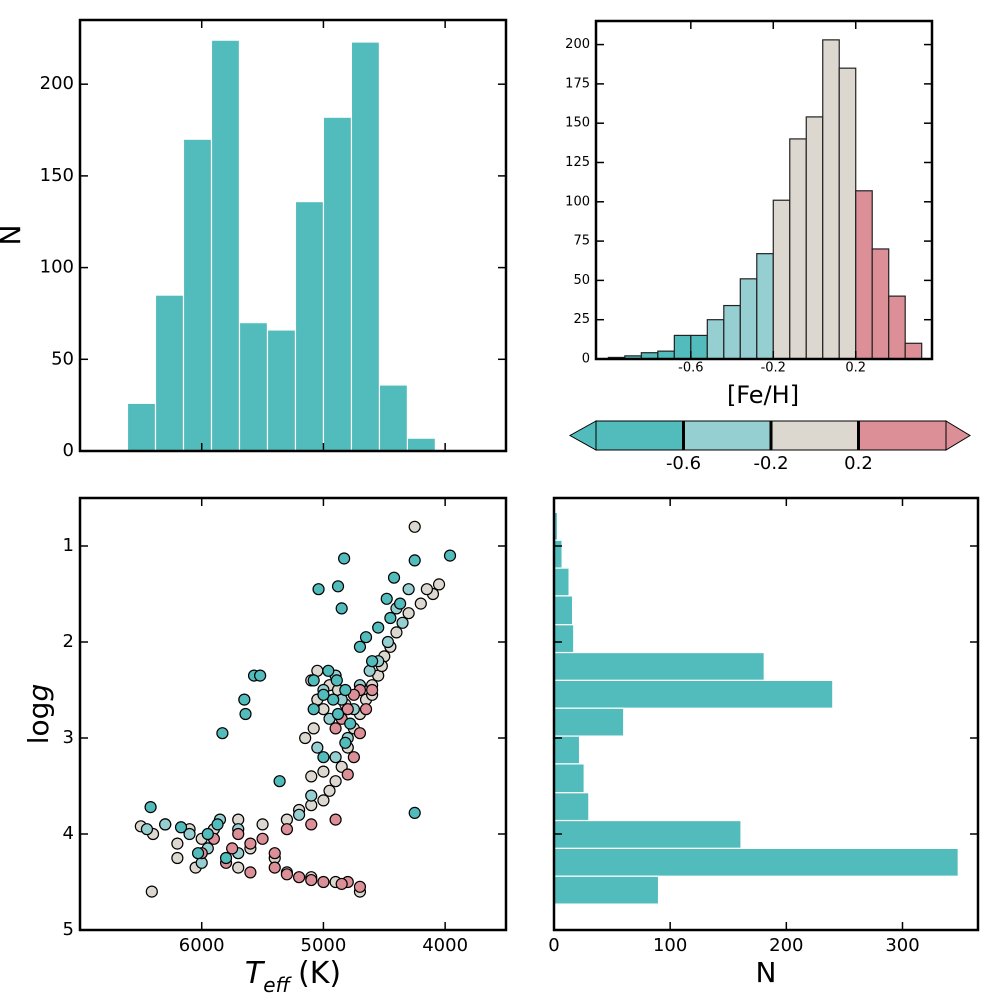 This screenshot has height=1000, width=1000. What do you see at coordinates (38, 723) in the screenshot?
I see `y-label-text: log` at bounding box center [38, 723].